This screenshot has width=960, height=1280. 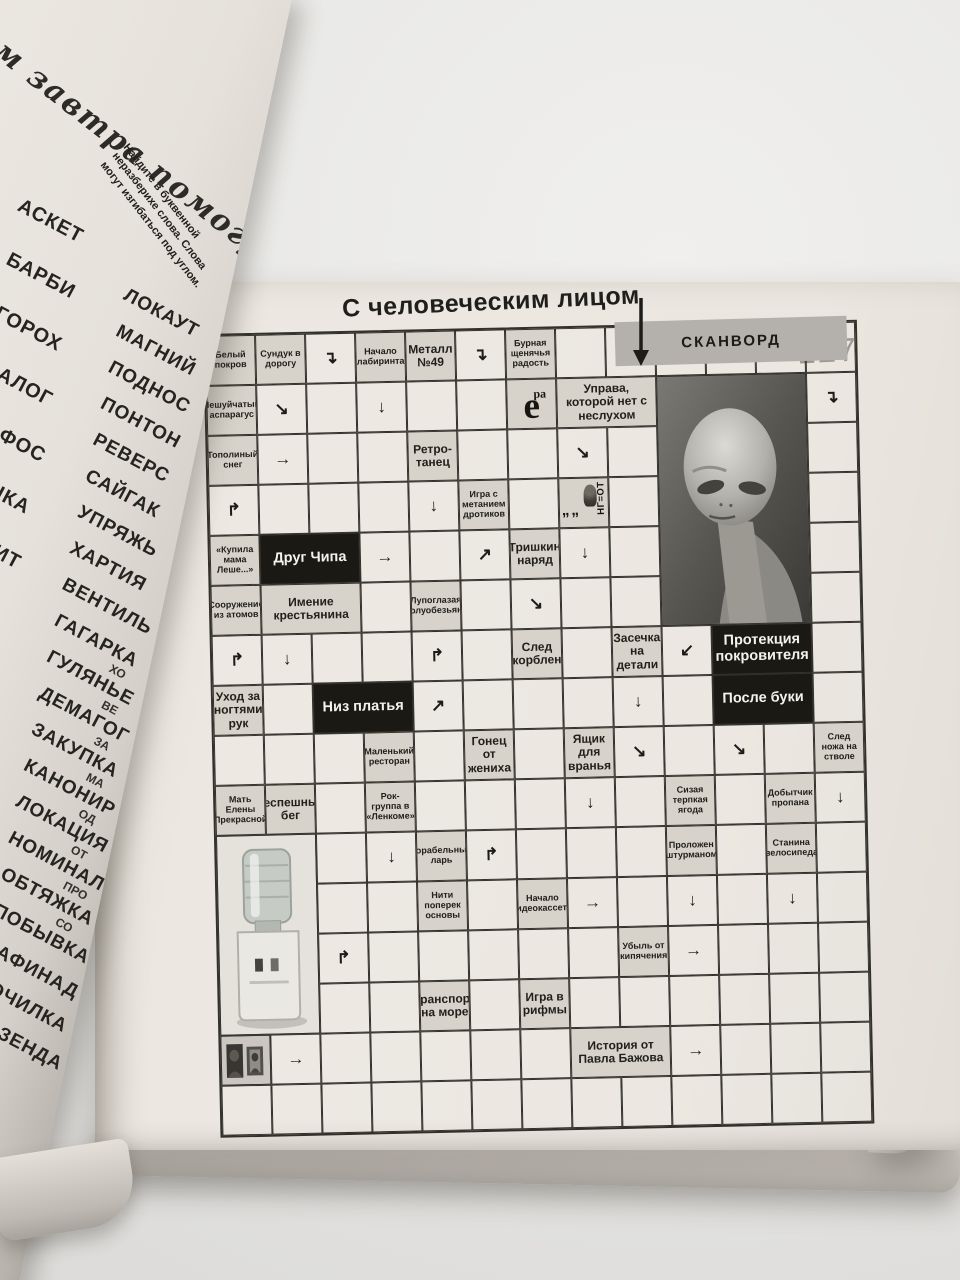 What do you see at coordinates (584, 503) in the screenshot?
I see `rebus-cell: ,, ,, НГ=ОТ` at bounding box center [584, 503].